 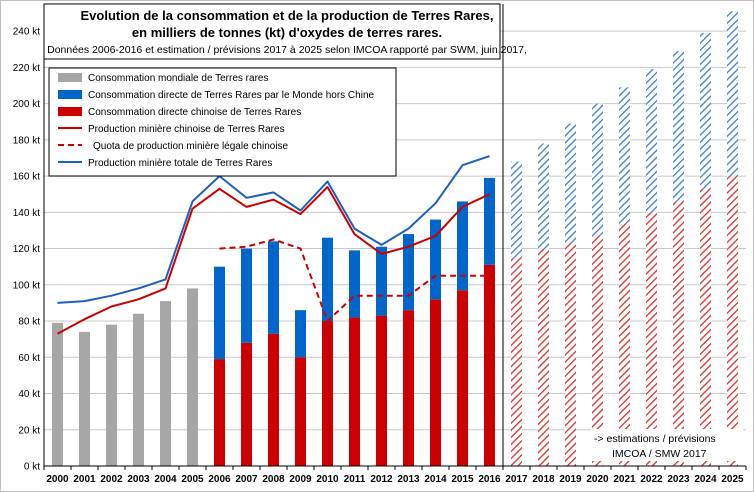 What do you see at coordinates (355, 479) in the screenshot?
I see `x-tick-label: 2011` at bounding box center [355, 479].